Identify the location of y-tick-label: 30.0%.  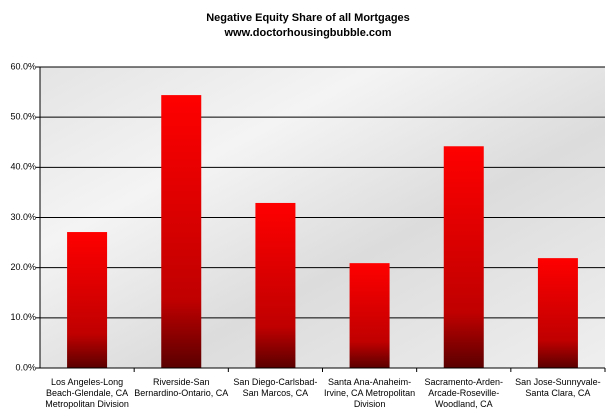
(23, 217).